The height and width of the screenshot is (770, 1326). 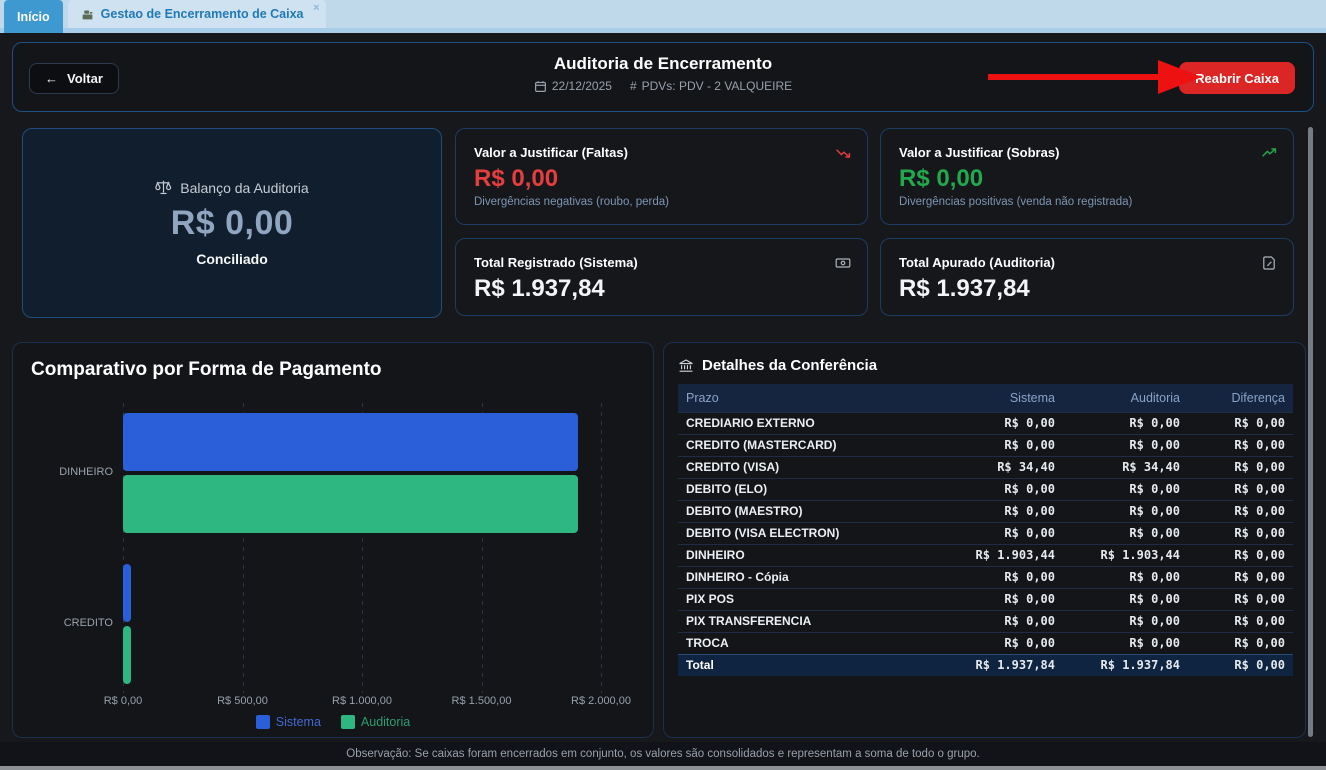 I want to click on calendar-icon, so click(x=540, y=86).